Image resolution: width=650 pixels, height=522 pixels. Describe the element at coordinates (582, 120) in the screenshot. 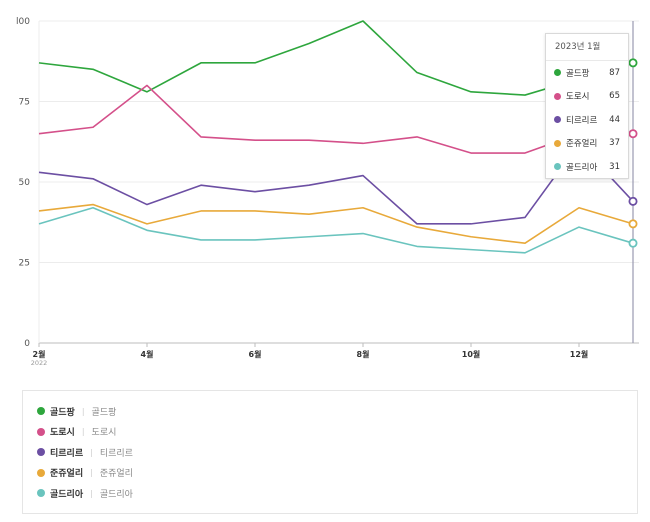

I see `tooltip-series-name: 티르리르` at that location.